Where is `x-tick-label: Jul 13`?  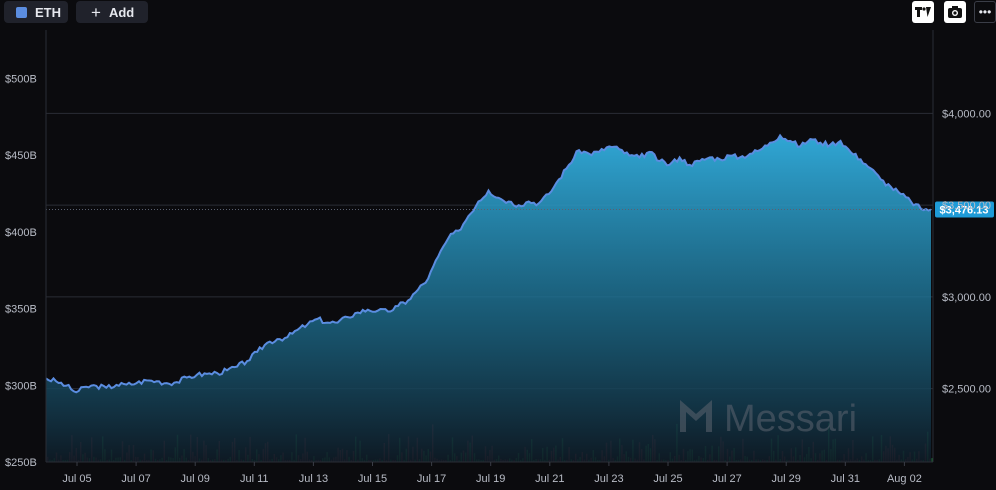
x-tick-label: Jul 13 is located at coordinates (313, 479).